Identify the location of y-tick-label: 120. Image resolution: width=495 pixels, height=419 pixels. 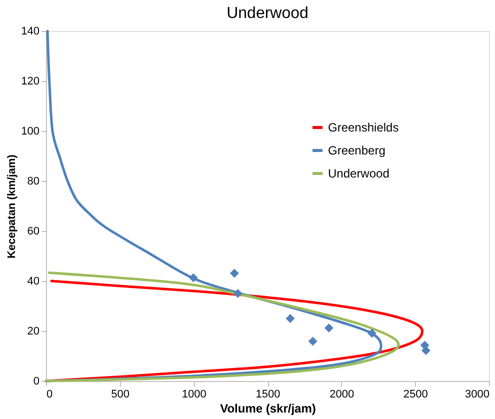
(30, 82).